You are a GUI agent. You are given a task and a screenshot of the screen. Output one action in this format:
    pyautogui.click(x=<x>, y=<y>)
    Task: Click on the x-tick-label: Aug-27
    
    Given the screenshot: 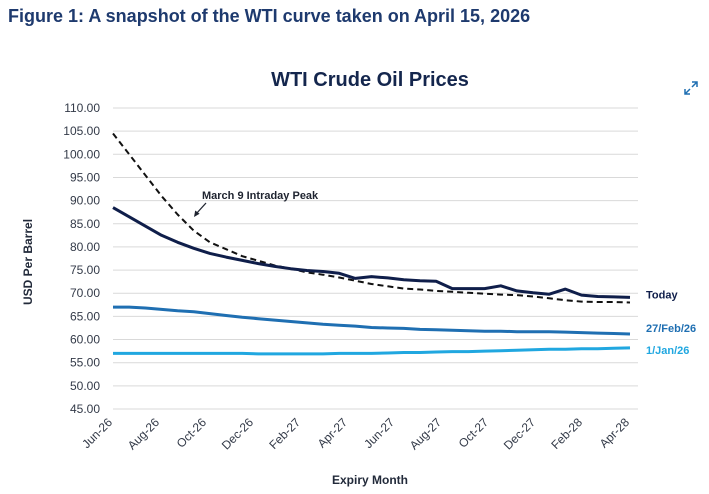 What is the action you would take?
    pyautogui.click(x=425, y=433)
    